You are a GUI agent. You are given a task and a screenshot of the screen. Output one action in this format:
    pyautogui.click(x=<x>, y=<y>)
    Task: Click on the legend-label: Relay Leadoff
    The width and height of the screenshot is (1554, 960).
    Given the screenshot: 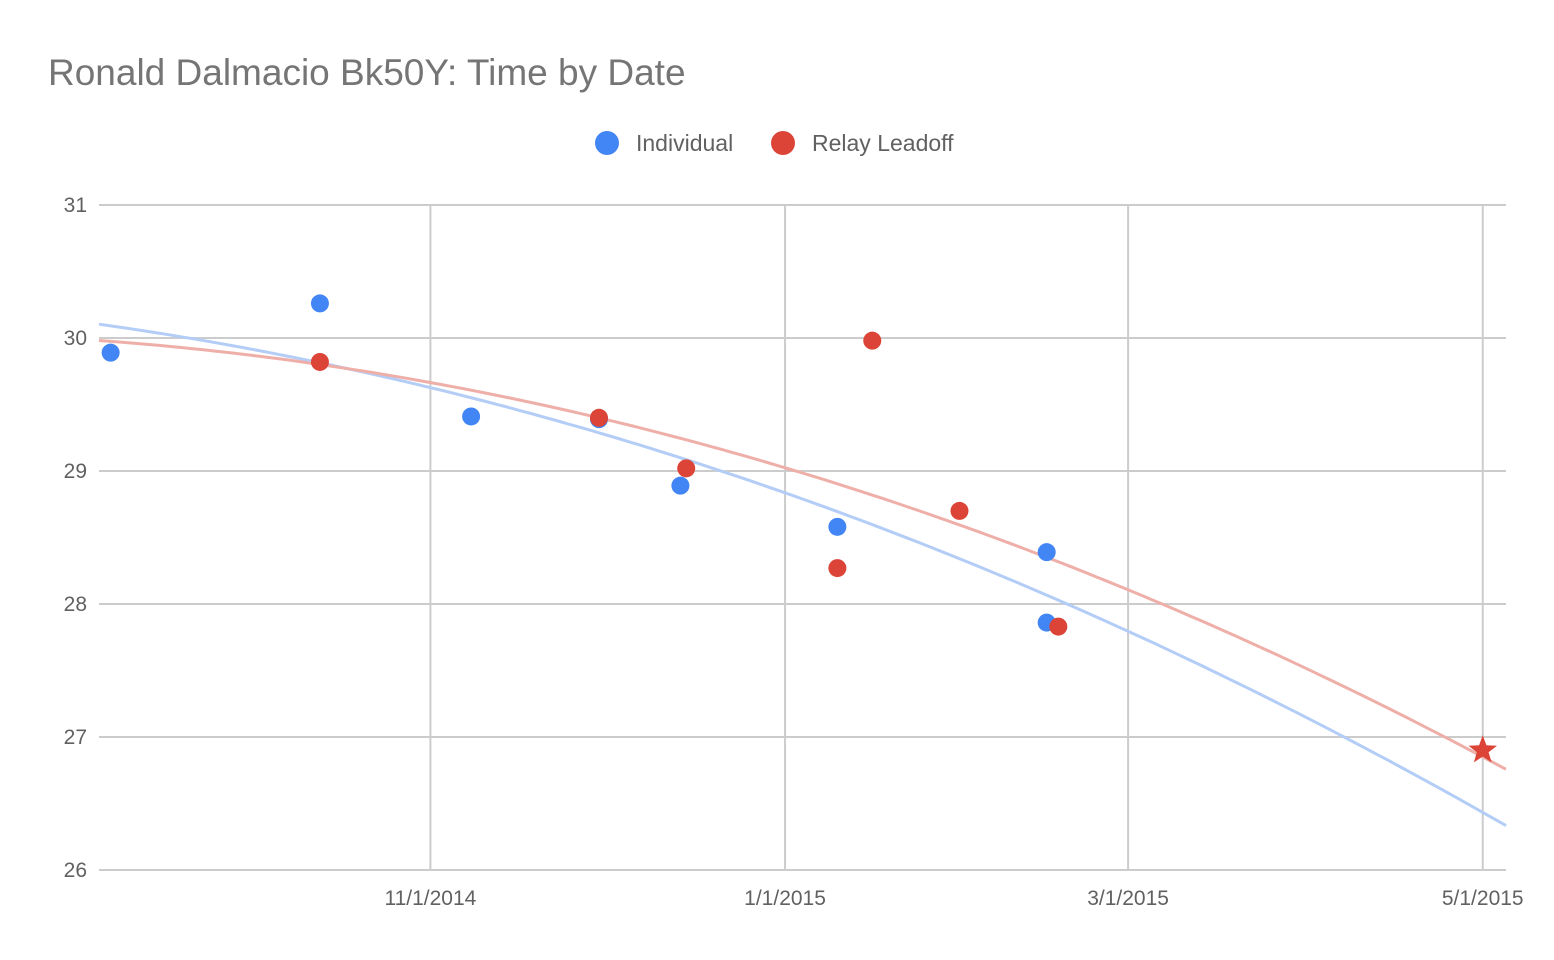 What is the action you would take?
    pyautogui.click(x=883, y=143)
    